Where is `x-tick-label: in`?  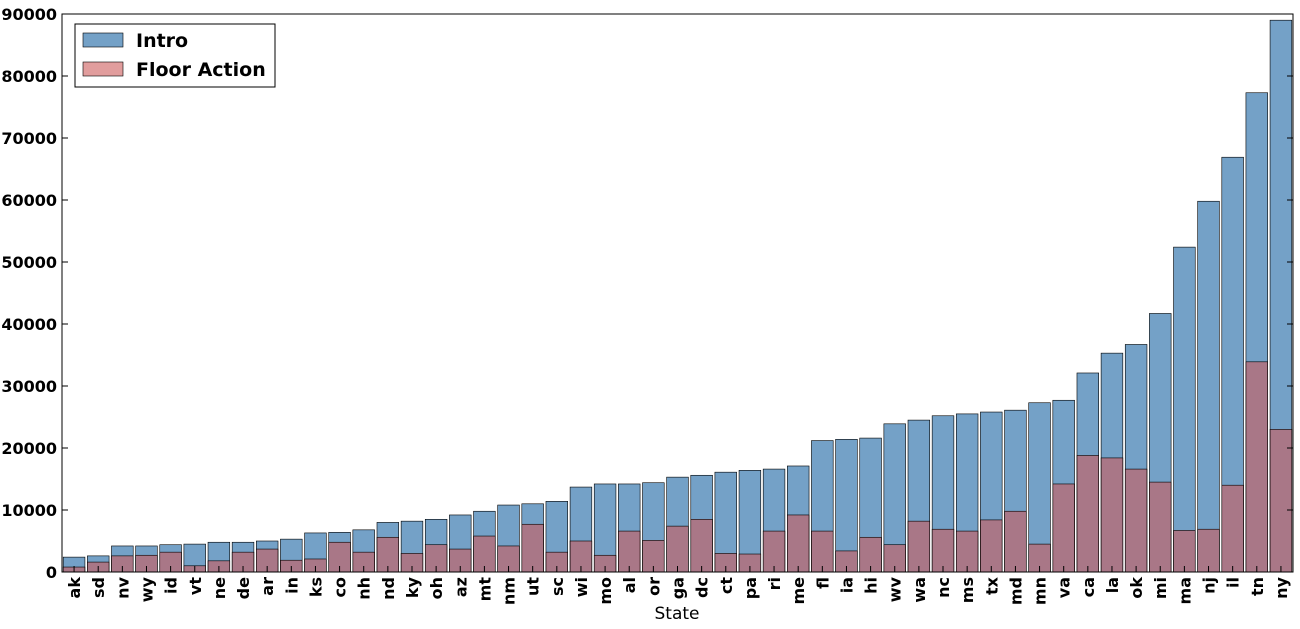 x-tick-label: in is located at coordinates (291, 585).